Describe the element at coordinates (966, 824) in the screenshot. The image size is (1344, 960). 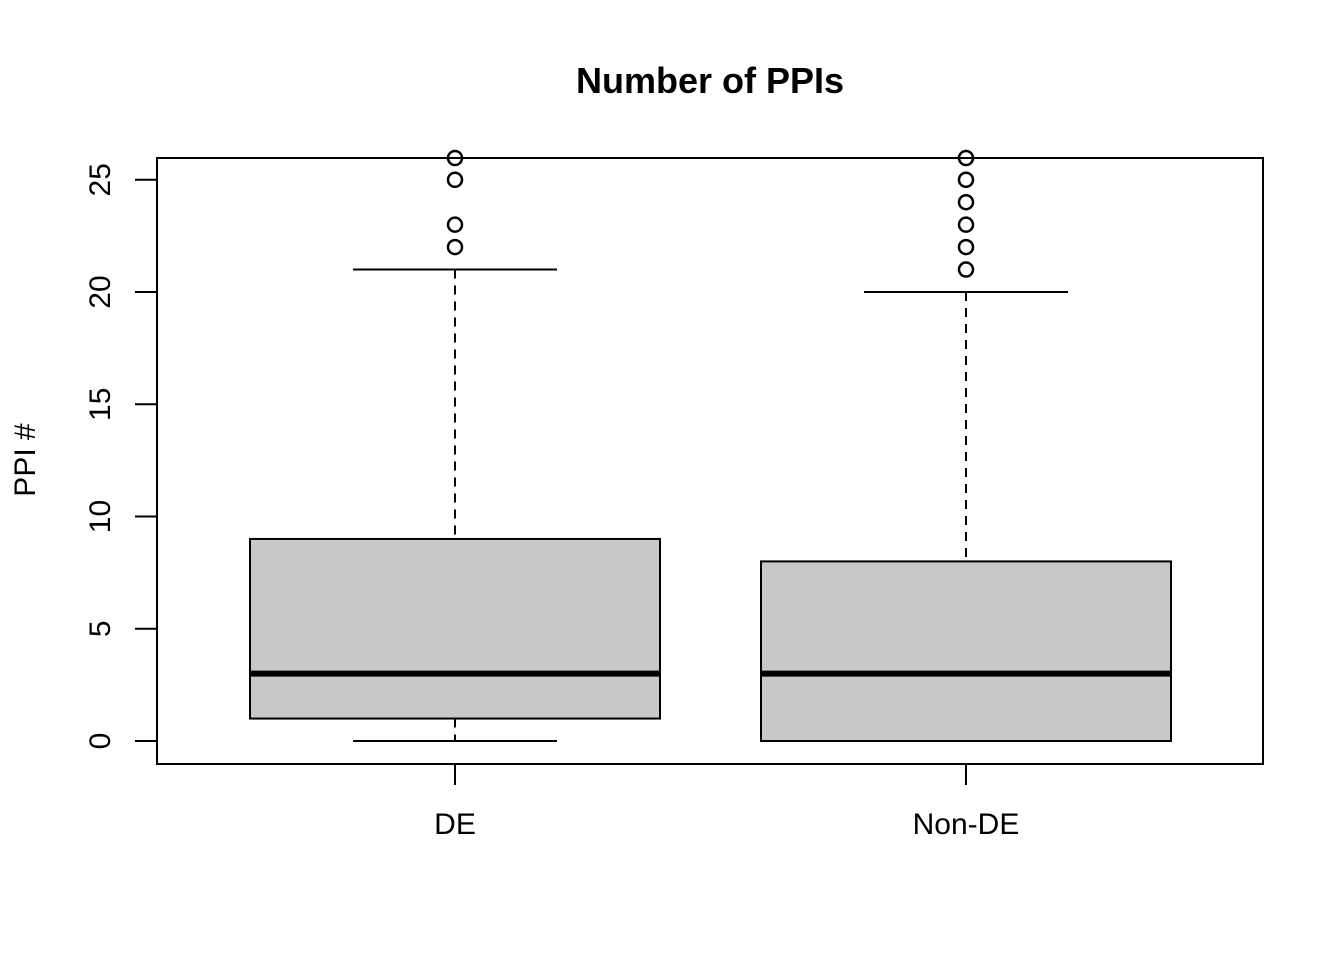
I see `x-tick-label: Non-DE` at that location.